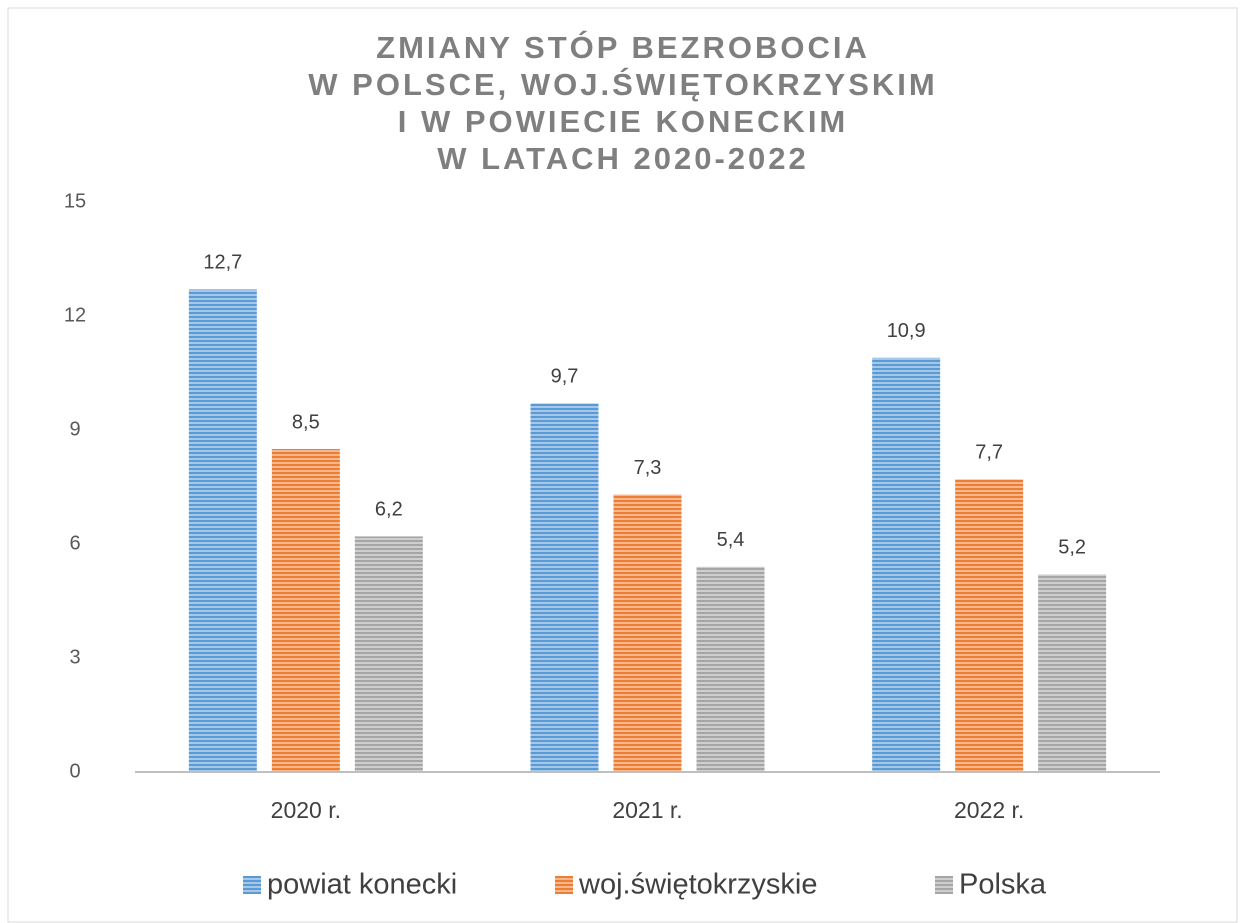 This screenshot has height=923, width=1246. What do you see at coordinates (306, 422) in the screenshot?
I see `data-label: 8,5` at bounding box center [306, 422].